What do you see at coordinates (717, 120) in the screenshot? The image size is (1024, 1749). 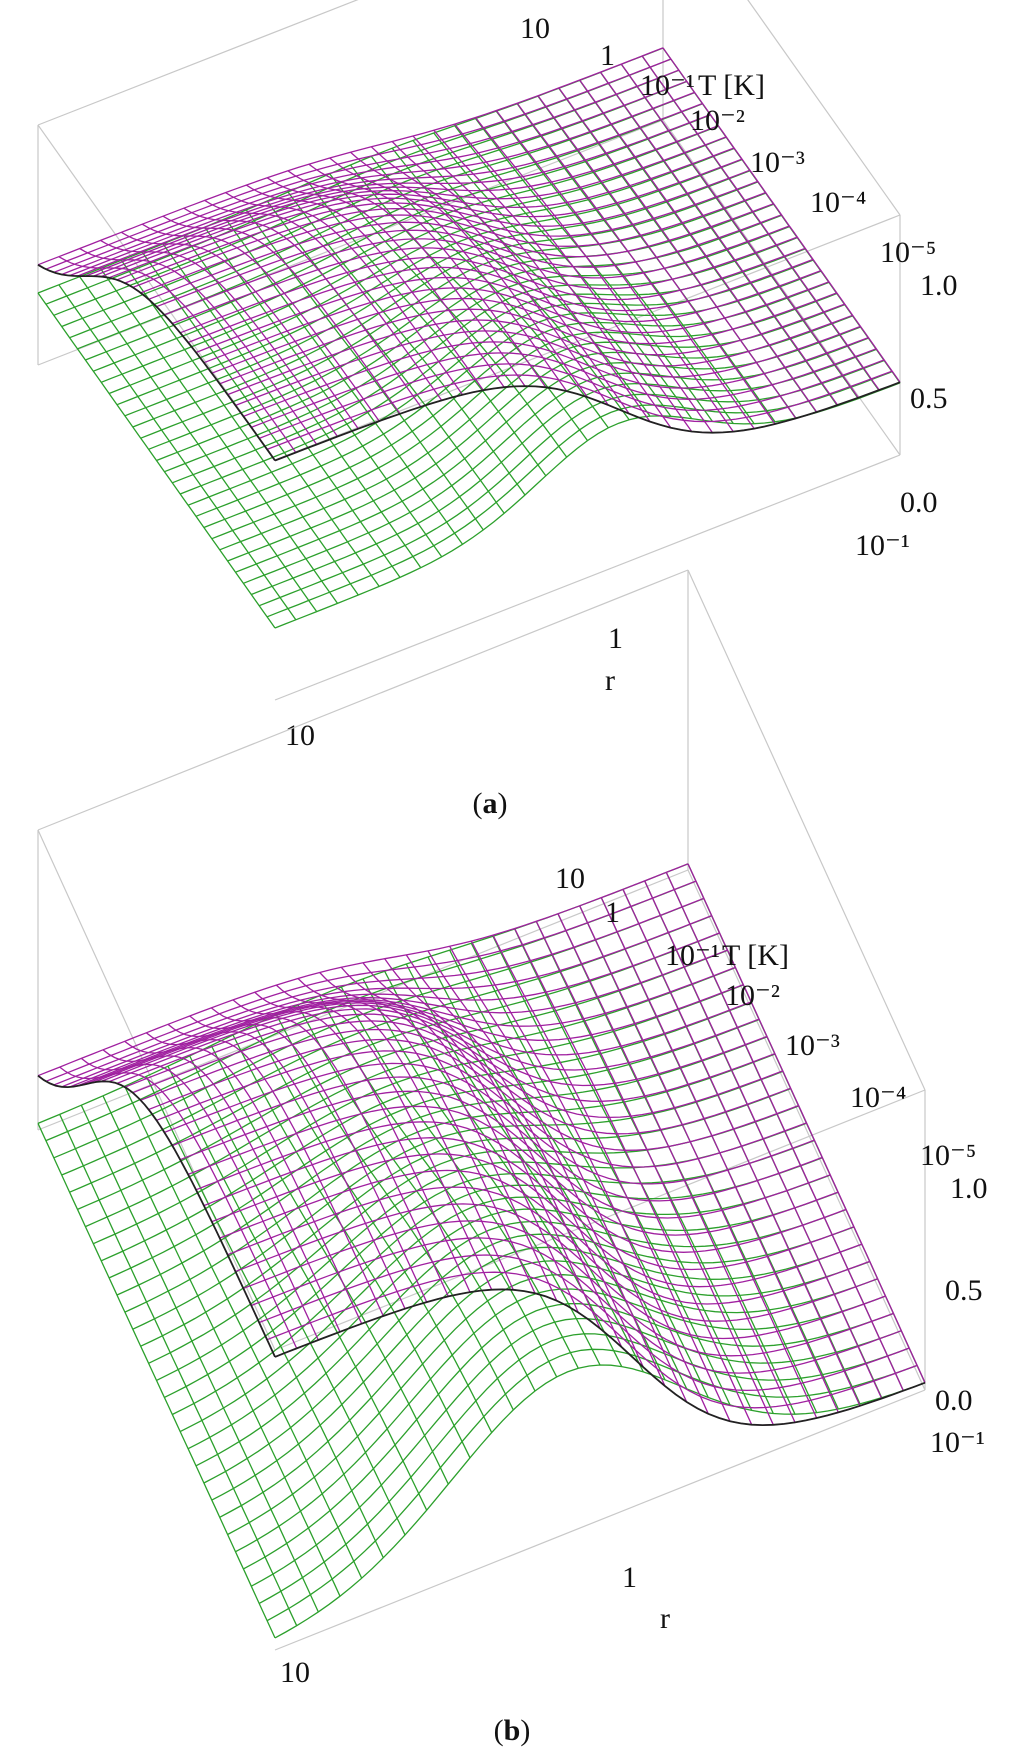 I see `panel-a-t-tick-3: 10⁻²` at bounding box center [717, 120].